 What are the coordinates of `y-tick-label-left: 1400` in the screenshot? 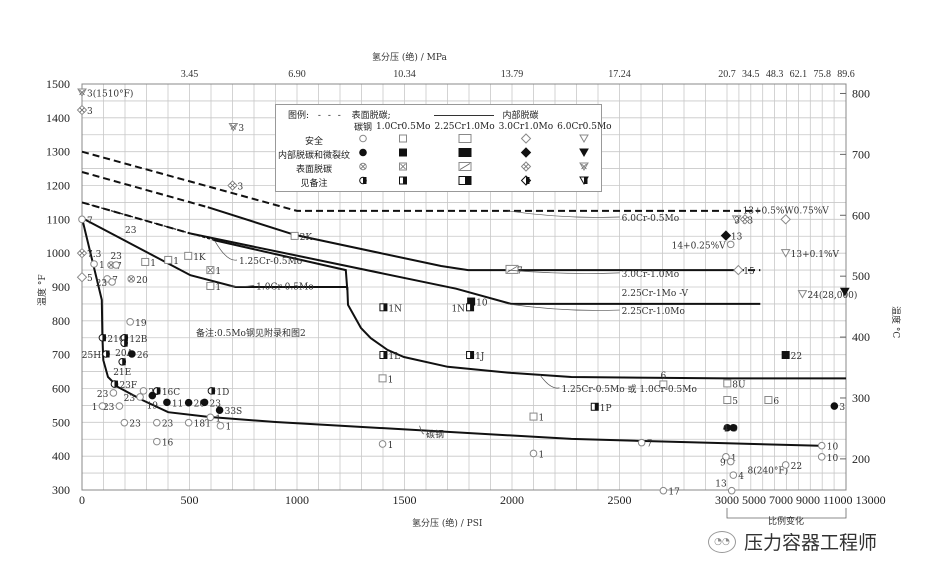 It's located at (58, 118).